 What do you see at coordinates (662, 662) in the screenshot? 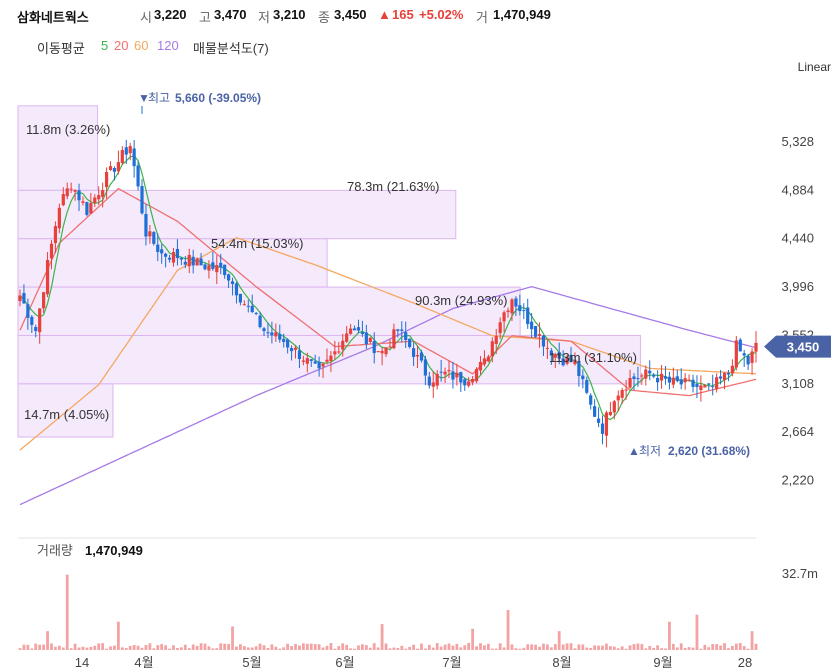
I see `x-tick-label: 9월` at bounding box center [662, 662].